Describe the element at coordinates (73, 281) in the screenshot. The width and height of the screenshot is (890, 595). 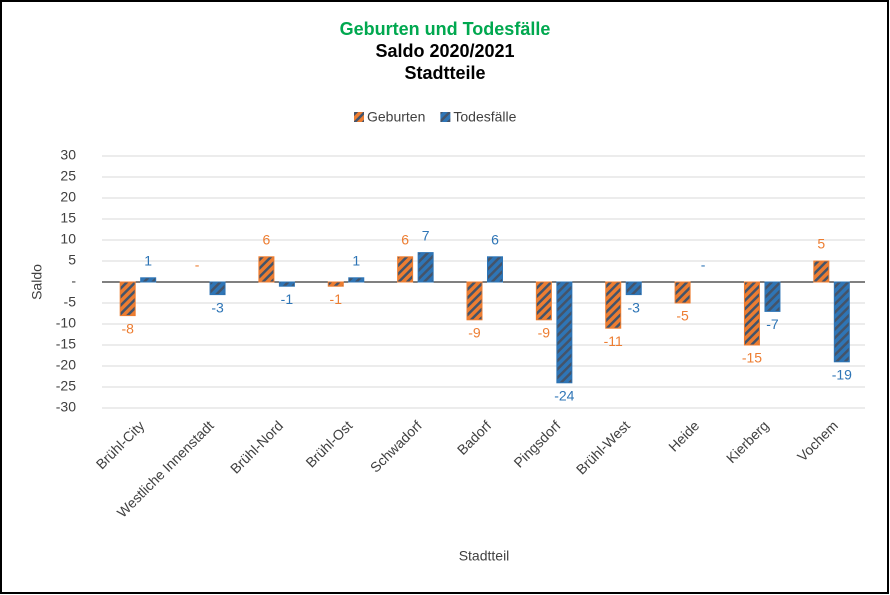
I see `y-tick-label: -` at that location.